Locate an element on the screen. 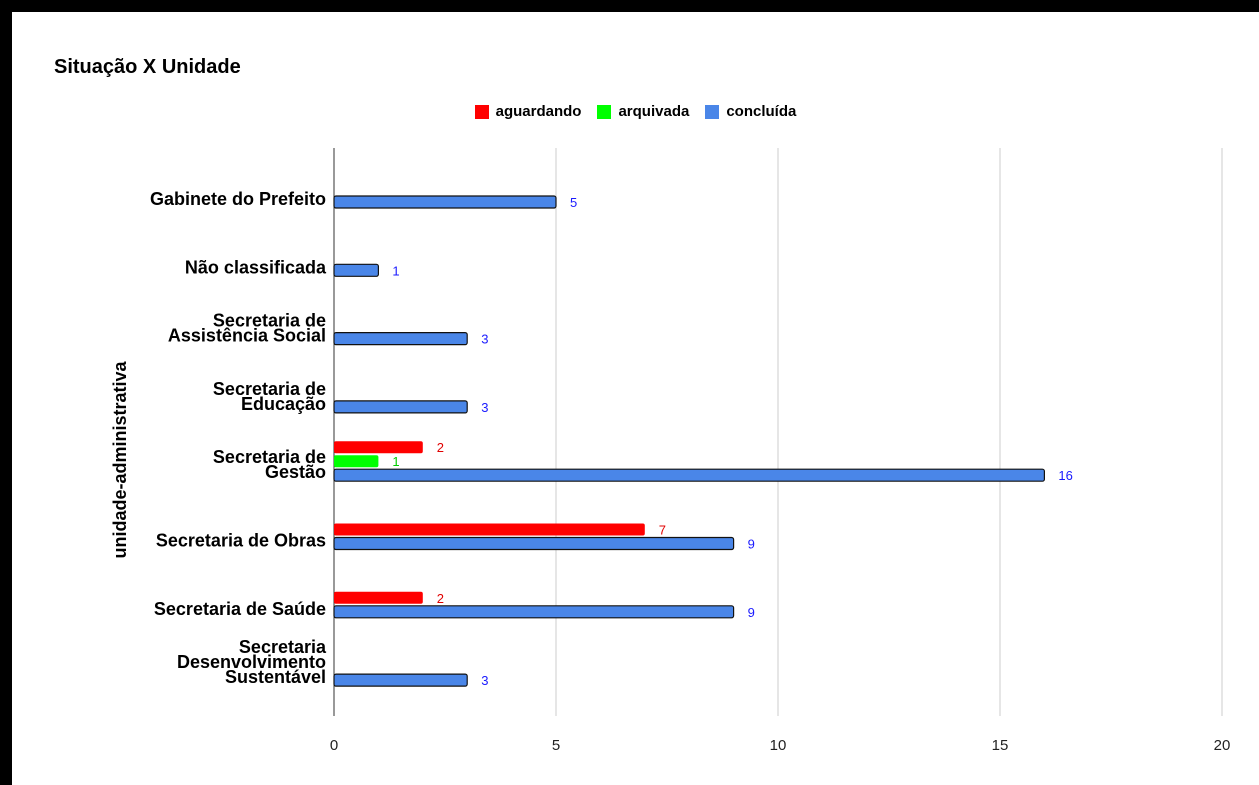  bar-concluída-3 is located at coordinates (400, 407).